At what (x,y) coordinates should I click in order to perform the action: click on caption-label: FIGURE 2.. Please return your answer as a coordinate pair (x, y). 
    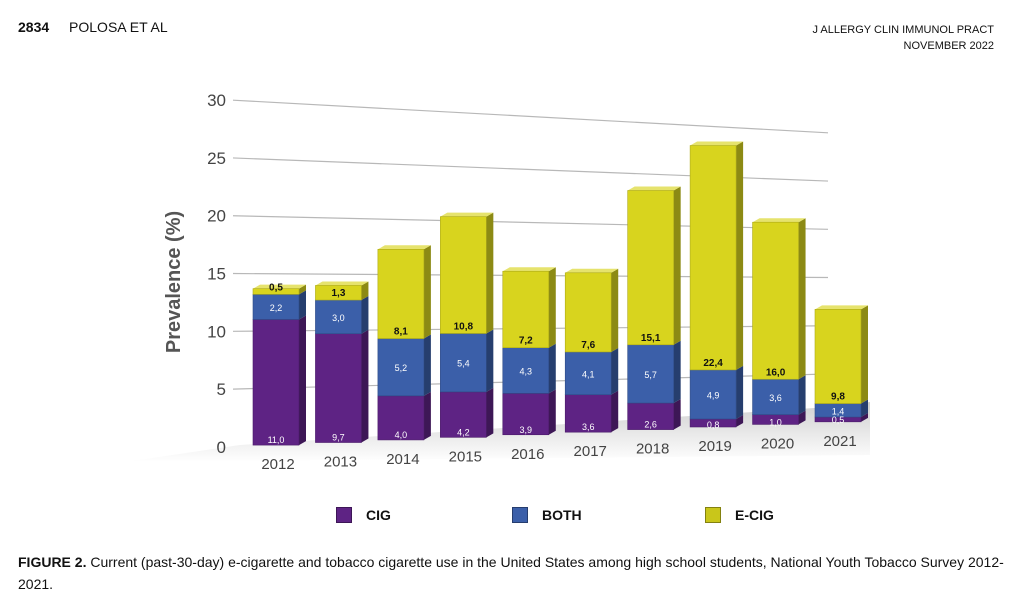
    Looking at the image, I should click on (52, 562).